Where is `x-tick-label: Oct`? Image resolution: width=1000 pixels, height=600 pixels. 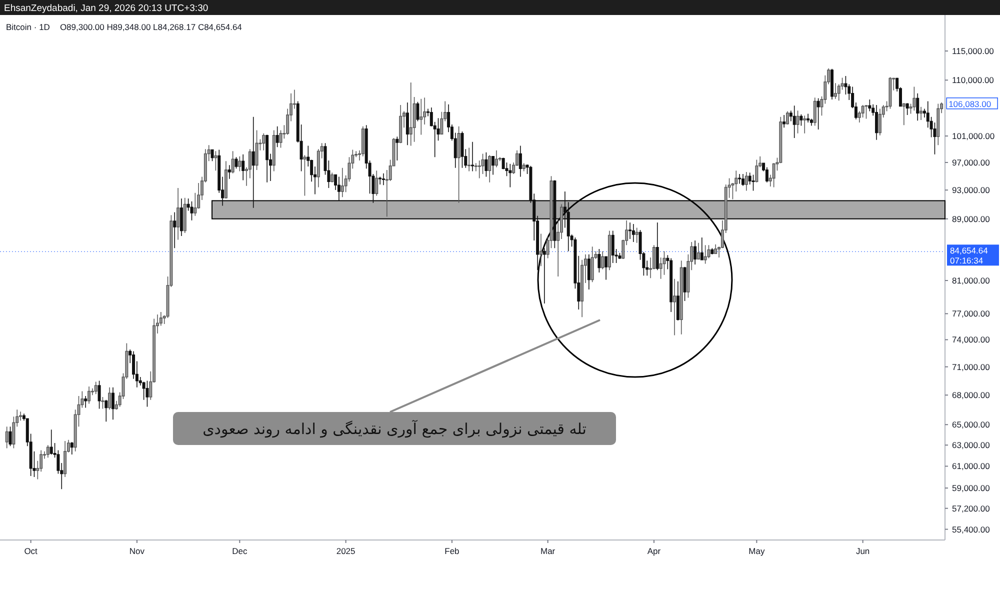
x-tick-label: Oct is located at coordinates (31, 551).